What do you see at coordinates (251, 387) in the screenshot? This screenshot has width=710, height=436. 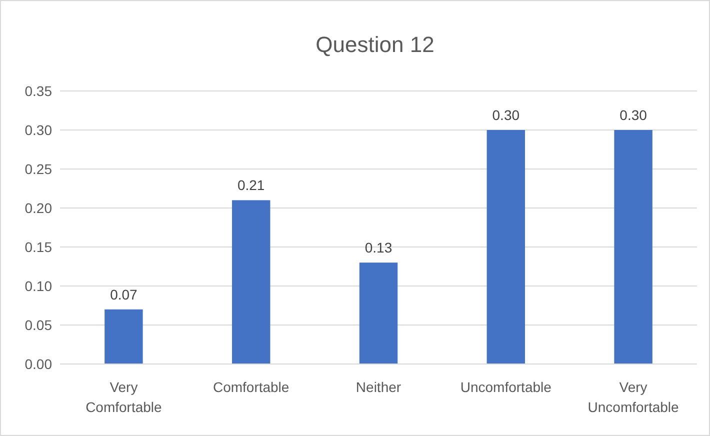 I see `x-tick-label: Comfortable` at bounding box center [251, 387].